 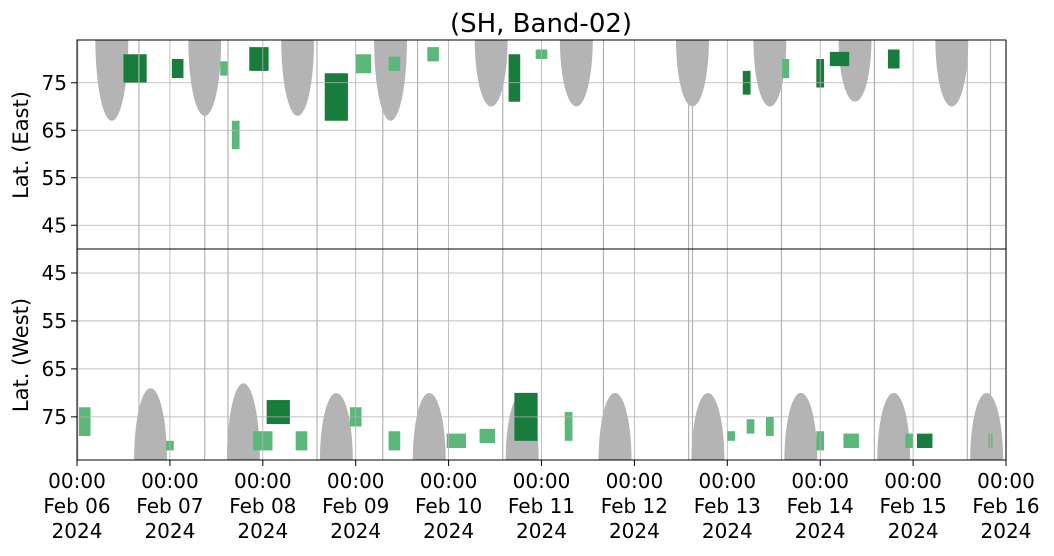 What do you see at coordinates (1005, 506) in the screenshot?
I see `x-tick-label: Feb 16` at bounding box center [1005, 506].